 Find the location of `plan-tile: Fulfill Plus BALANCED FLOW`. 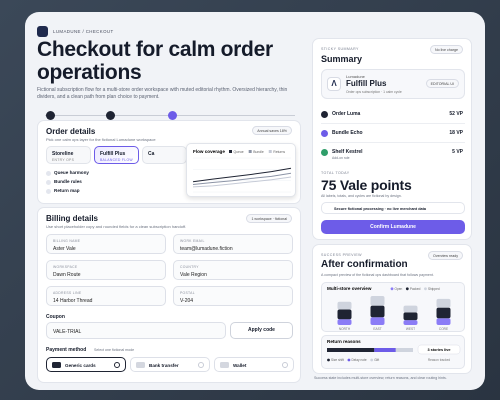

plan-tile: Fulfill Plus BALANCED FLOW is located at coordinates (116, 155).